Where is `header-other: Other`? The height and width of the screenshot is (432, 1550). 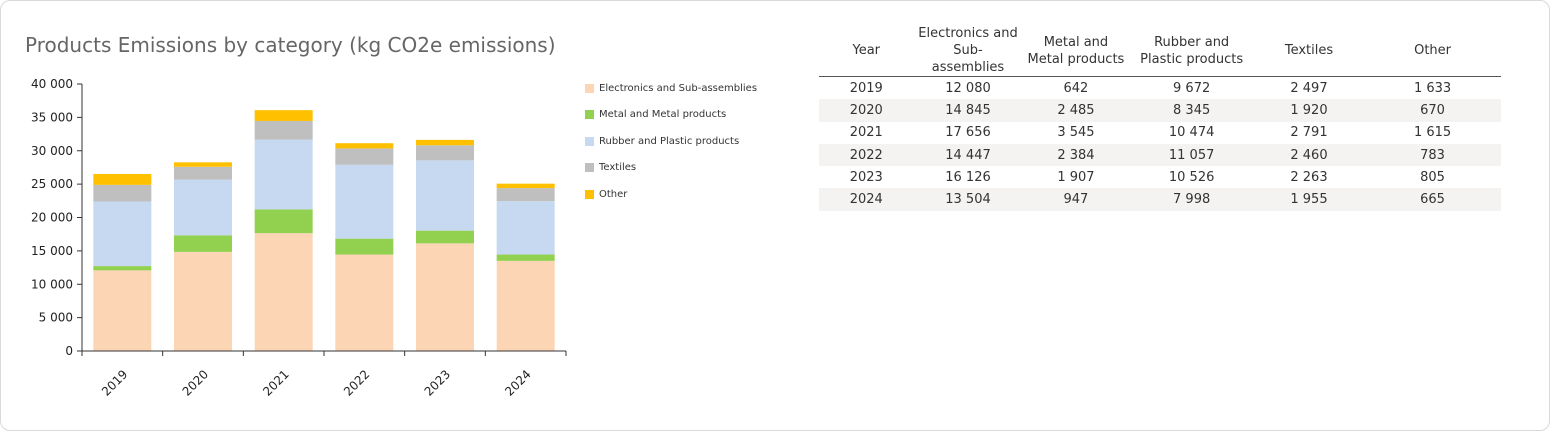
header-other: Other is located at coordinates (1433, 50).